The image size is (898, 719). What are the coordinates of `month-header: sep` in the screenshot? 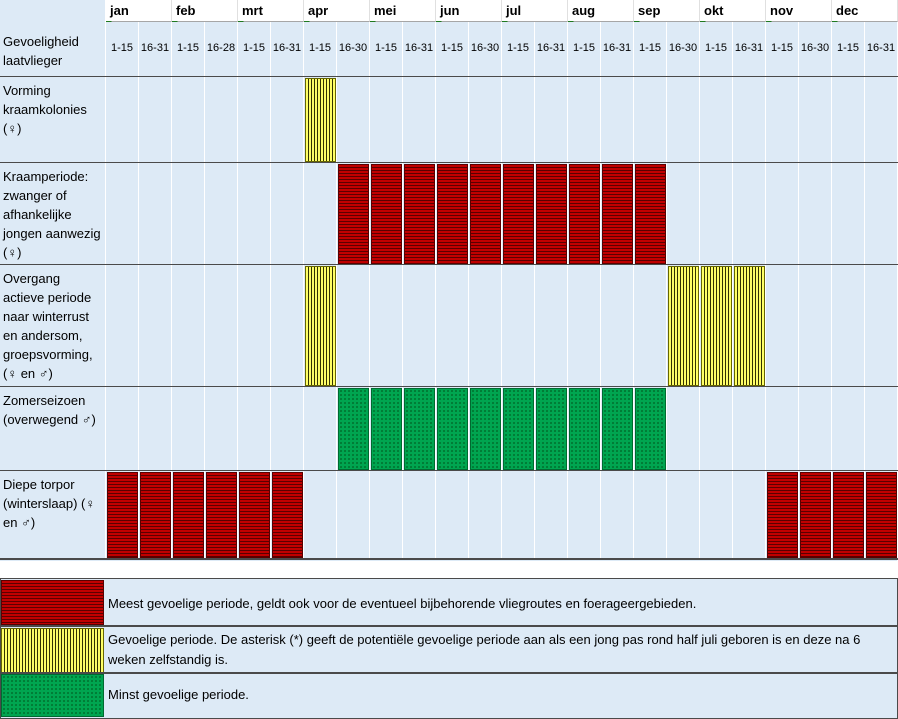 It's located at (667, 13).